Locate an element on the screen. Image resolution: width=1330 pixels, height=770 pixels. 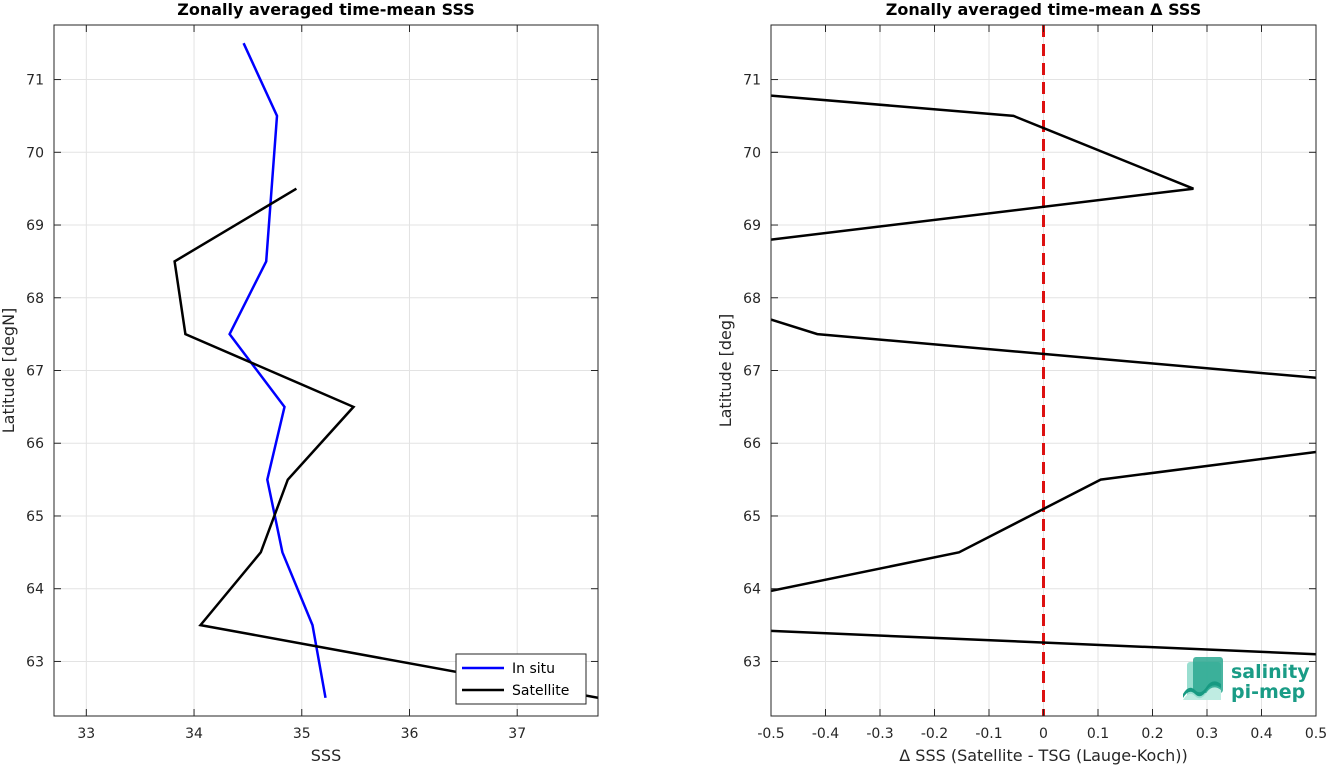
x-tick-label: -0.4 is located at coordinates (825, 734).